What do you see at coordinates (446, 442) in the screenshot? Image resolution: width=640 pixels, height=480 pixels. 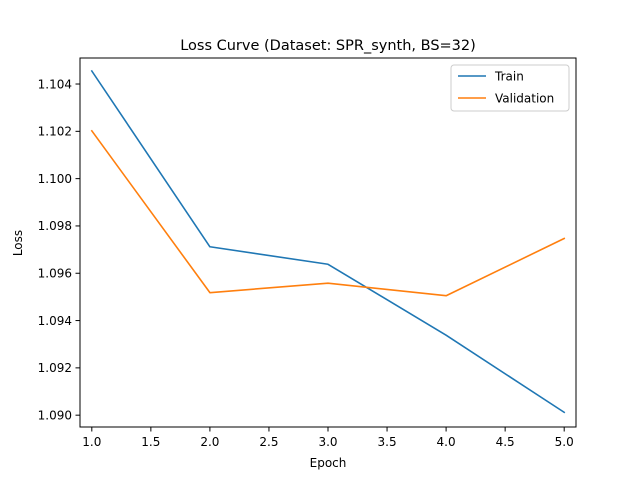 I see `x-tick-label: 4.0` at bounding box center [446, 442].